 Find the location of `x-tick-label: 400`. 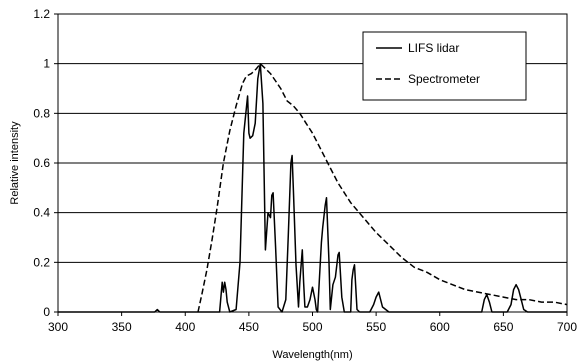

x-tick-label: 400 is located at coordinates (185, 327).